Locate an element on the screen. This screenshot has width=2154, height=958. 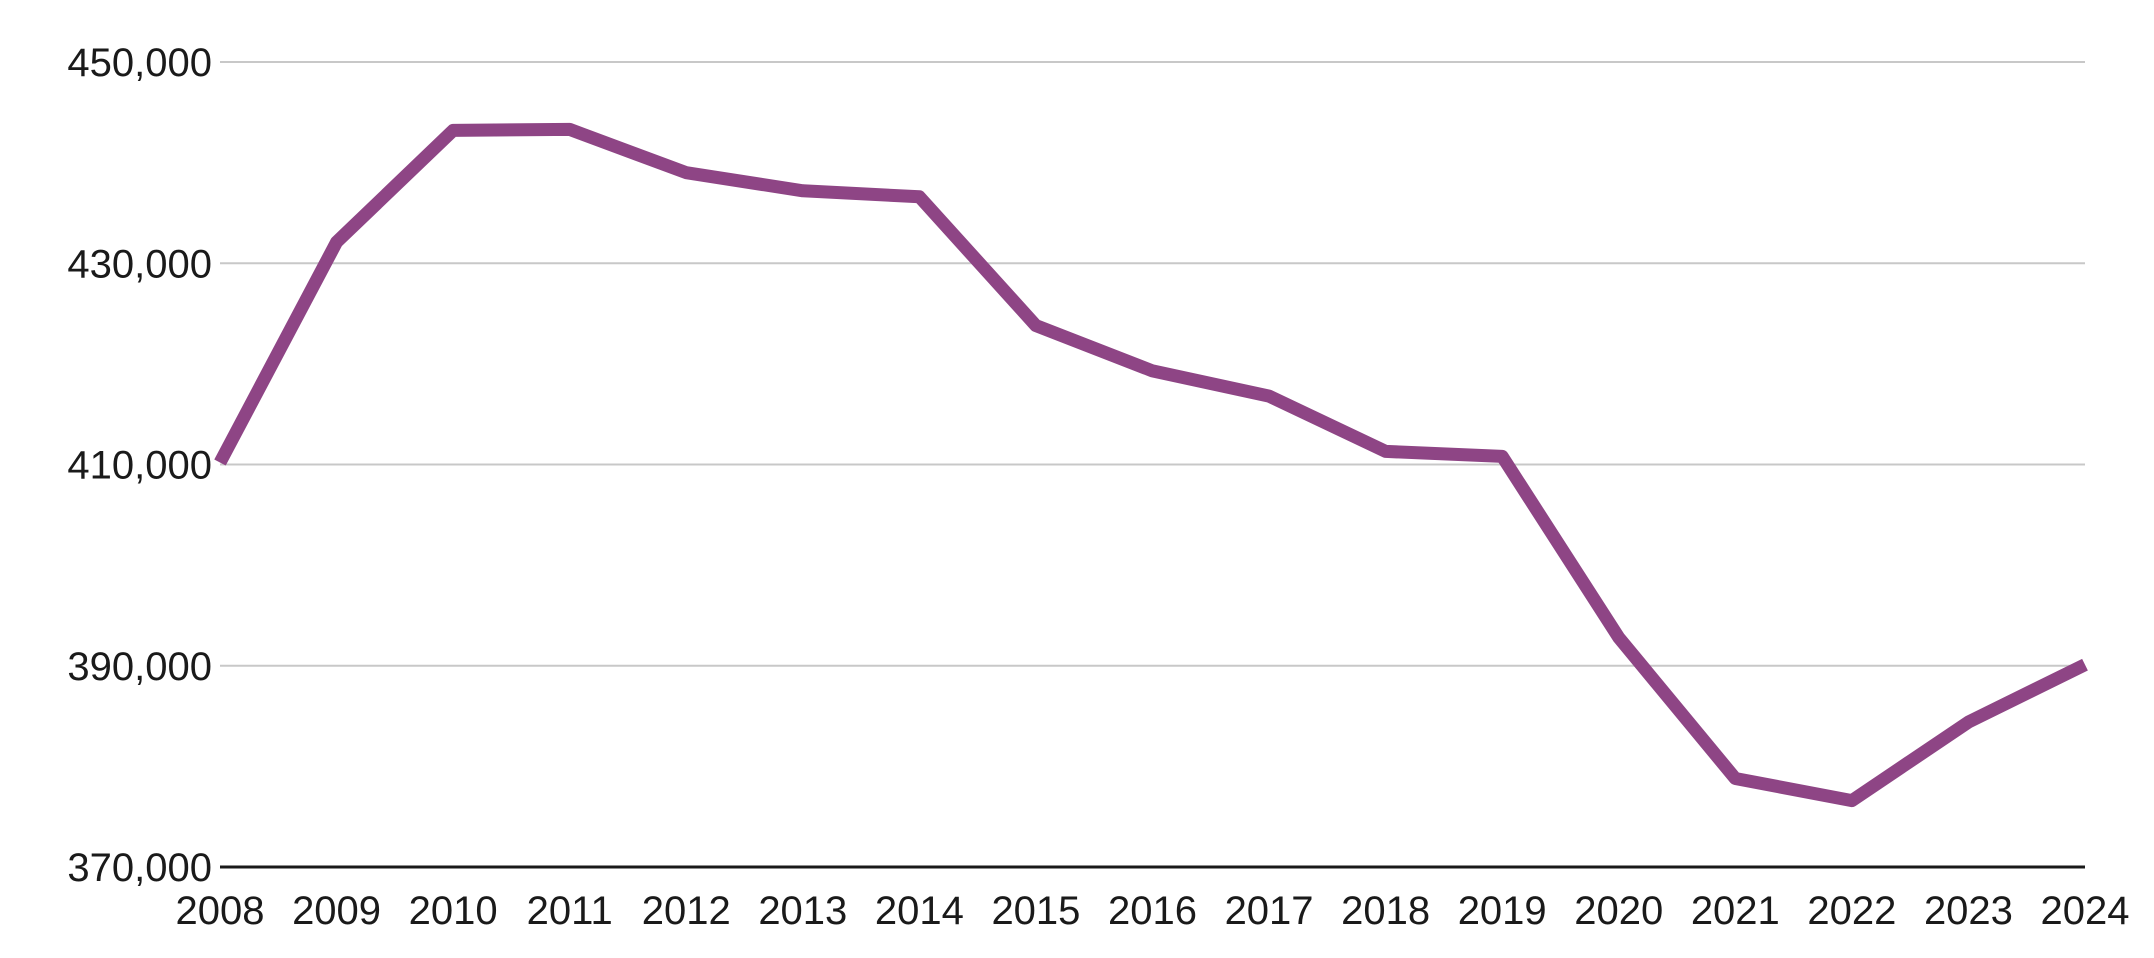
x-tick-label: 2013 is located at coordinates (802, 911).